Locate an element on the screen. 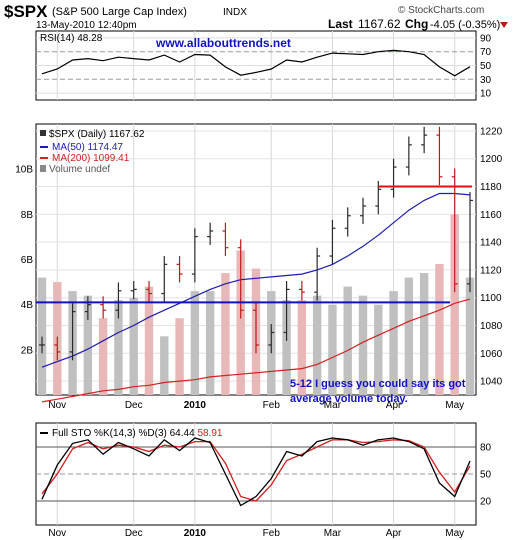  sto-tick-label: 50 is located at coordinates (486, 475).